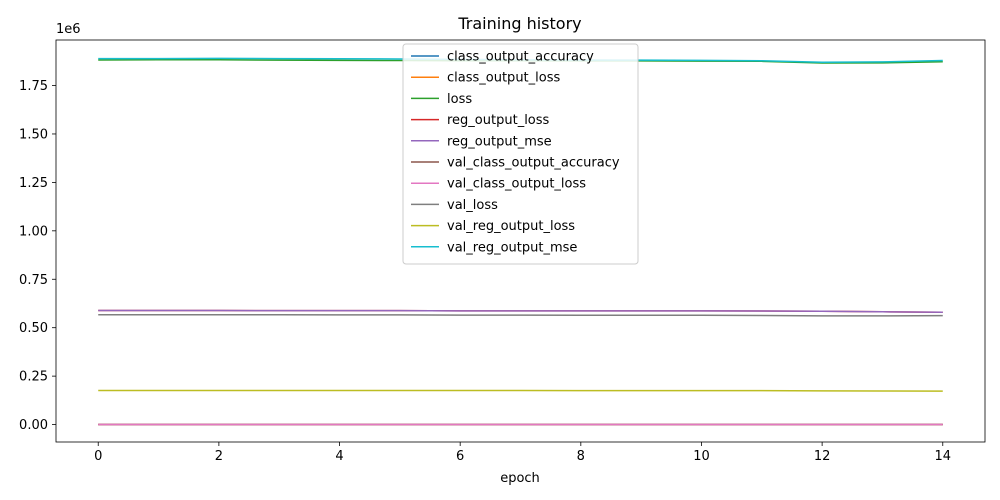  I want to click on y-tick-label: 0.50, so click(33, 328).